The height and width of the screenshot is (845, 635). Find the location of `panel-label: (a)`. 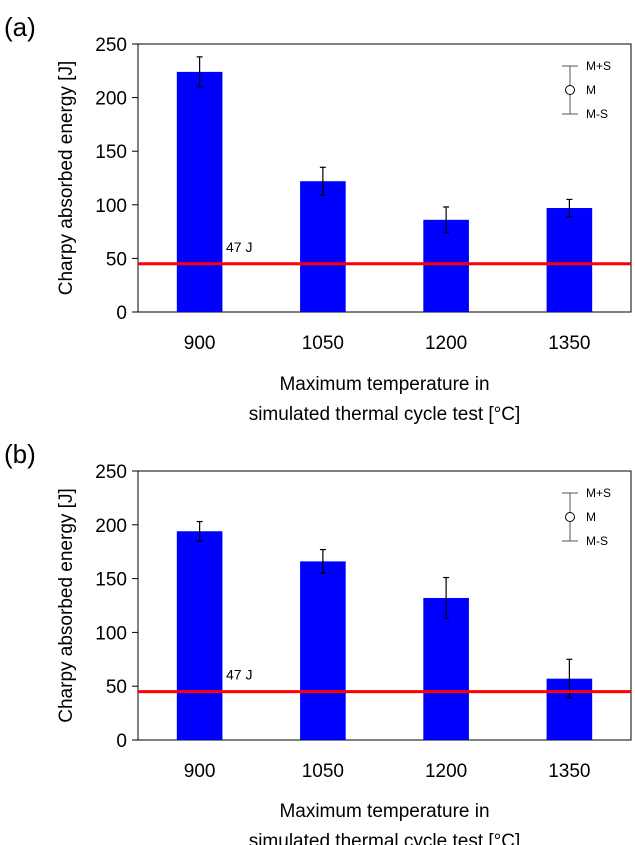

panel-label: (a) is located at coordinates (20, 27).